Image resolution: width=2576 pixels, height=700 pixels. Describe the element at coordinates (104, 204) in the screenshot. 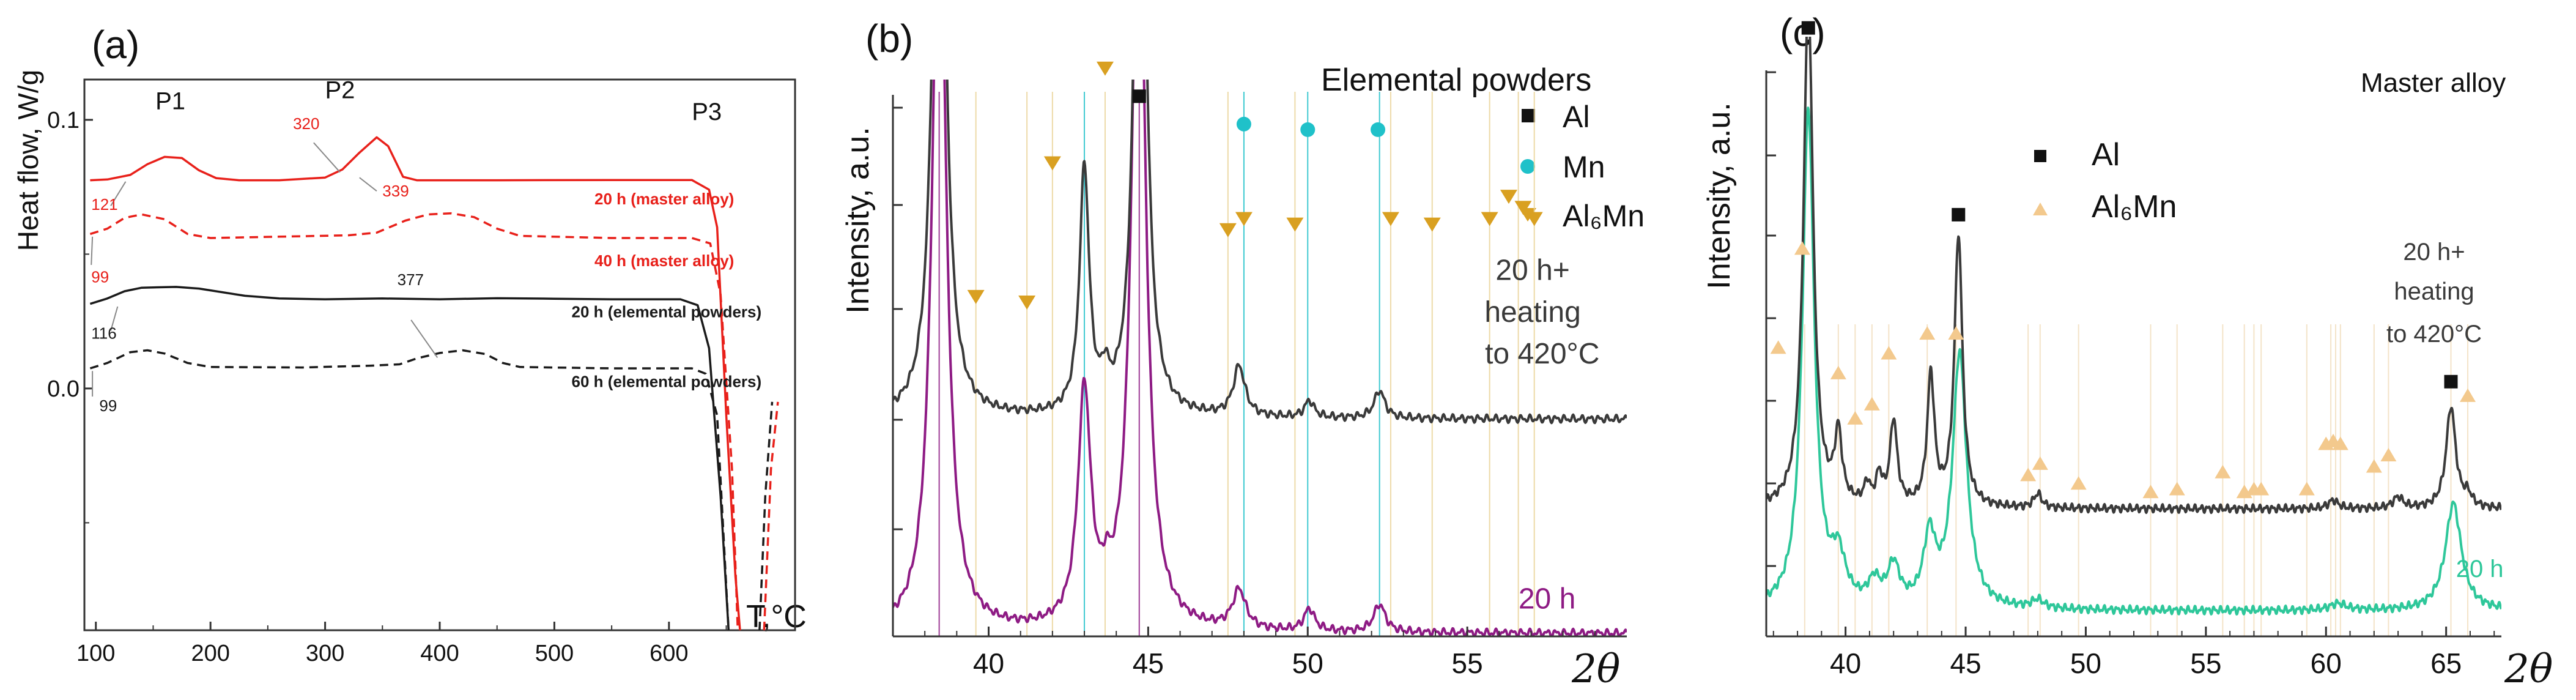

I see `temperature-label-2: 121` at that location.